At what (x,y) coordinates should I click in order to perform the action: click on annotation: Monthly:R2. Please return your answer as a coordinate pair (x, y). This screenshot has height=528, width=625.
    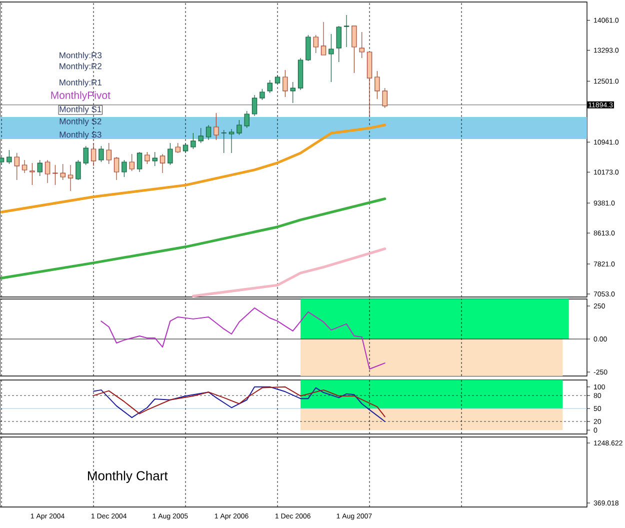
    Looking at the image, I should click on (81, 66).